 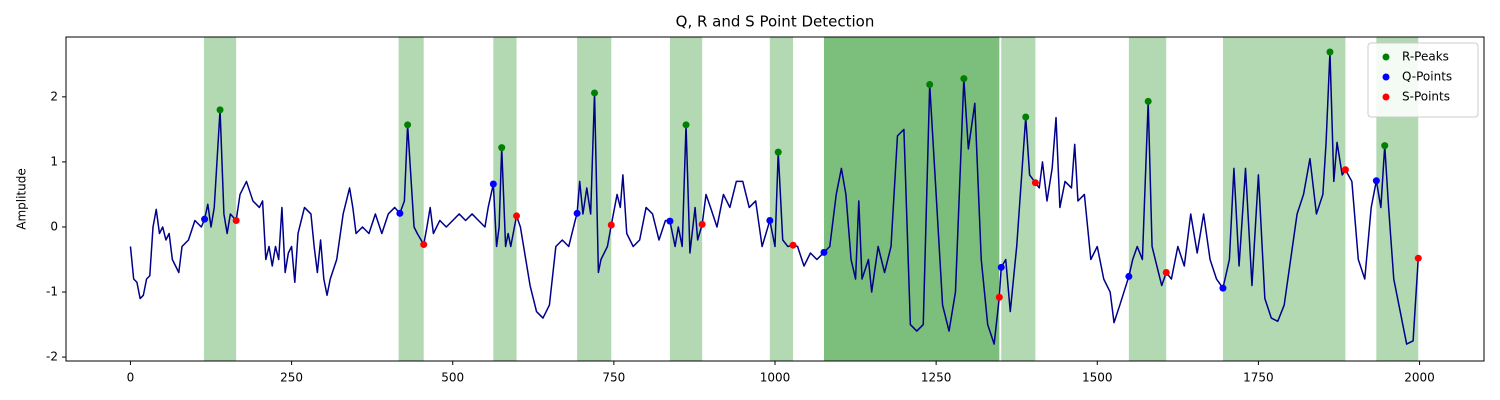 What do you see at coordinates (775, 378) in the screenshot?
I see `x-tick-label: 1000` at bounding box center [775, 378].